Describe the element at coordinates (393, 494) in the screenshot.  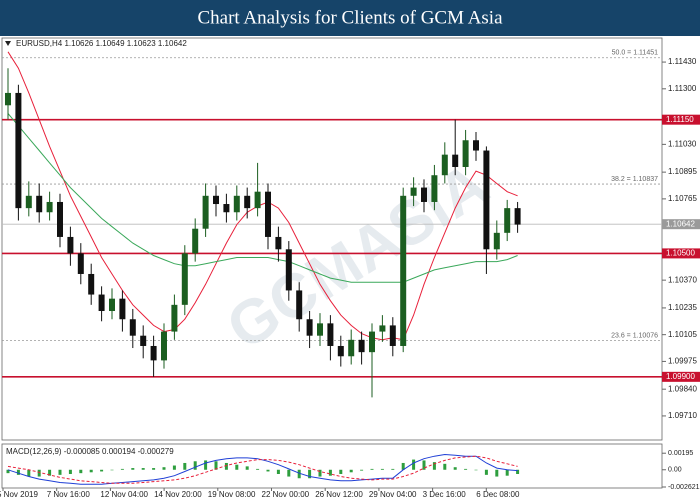
I see `x-tick-label: 29 Nov 04:00` at that location.